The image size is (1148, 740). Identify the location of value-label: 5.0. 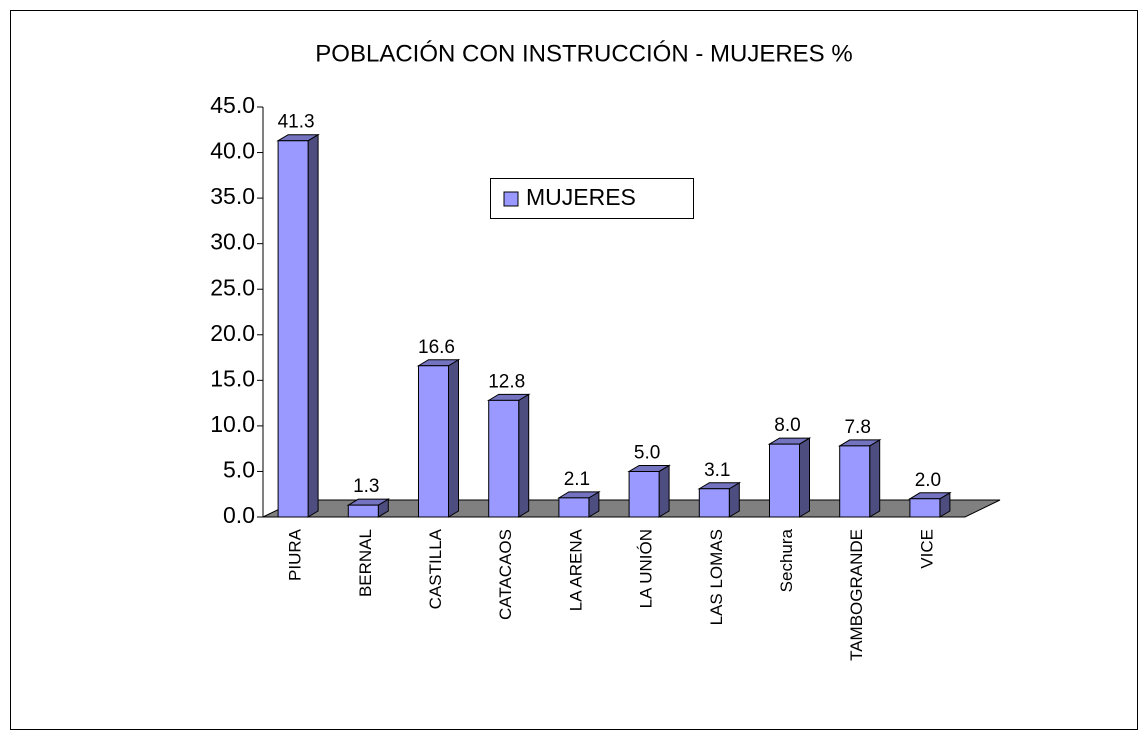
(647, 452).